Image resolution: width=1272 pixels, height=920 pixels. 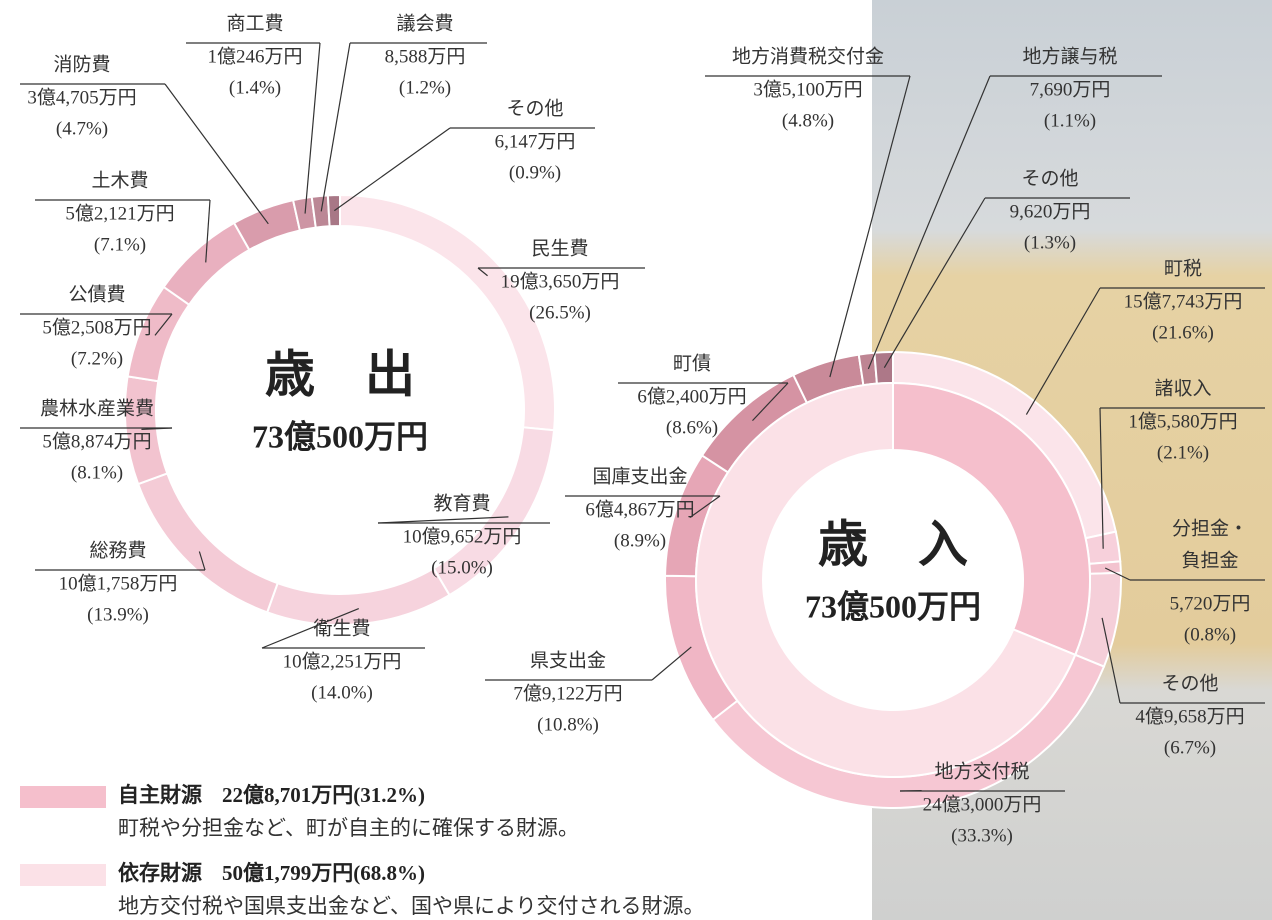 I want to click on slice-percent: (1.2%), so click(x=425, y=87).